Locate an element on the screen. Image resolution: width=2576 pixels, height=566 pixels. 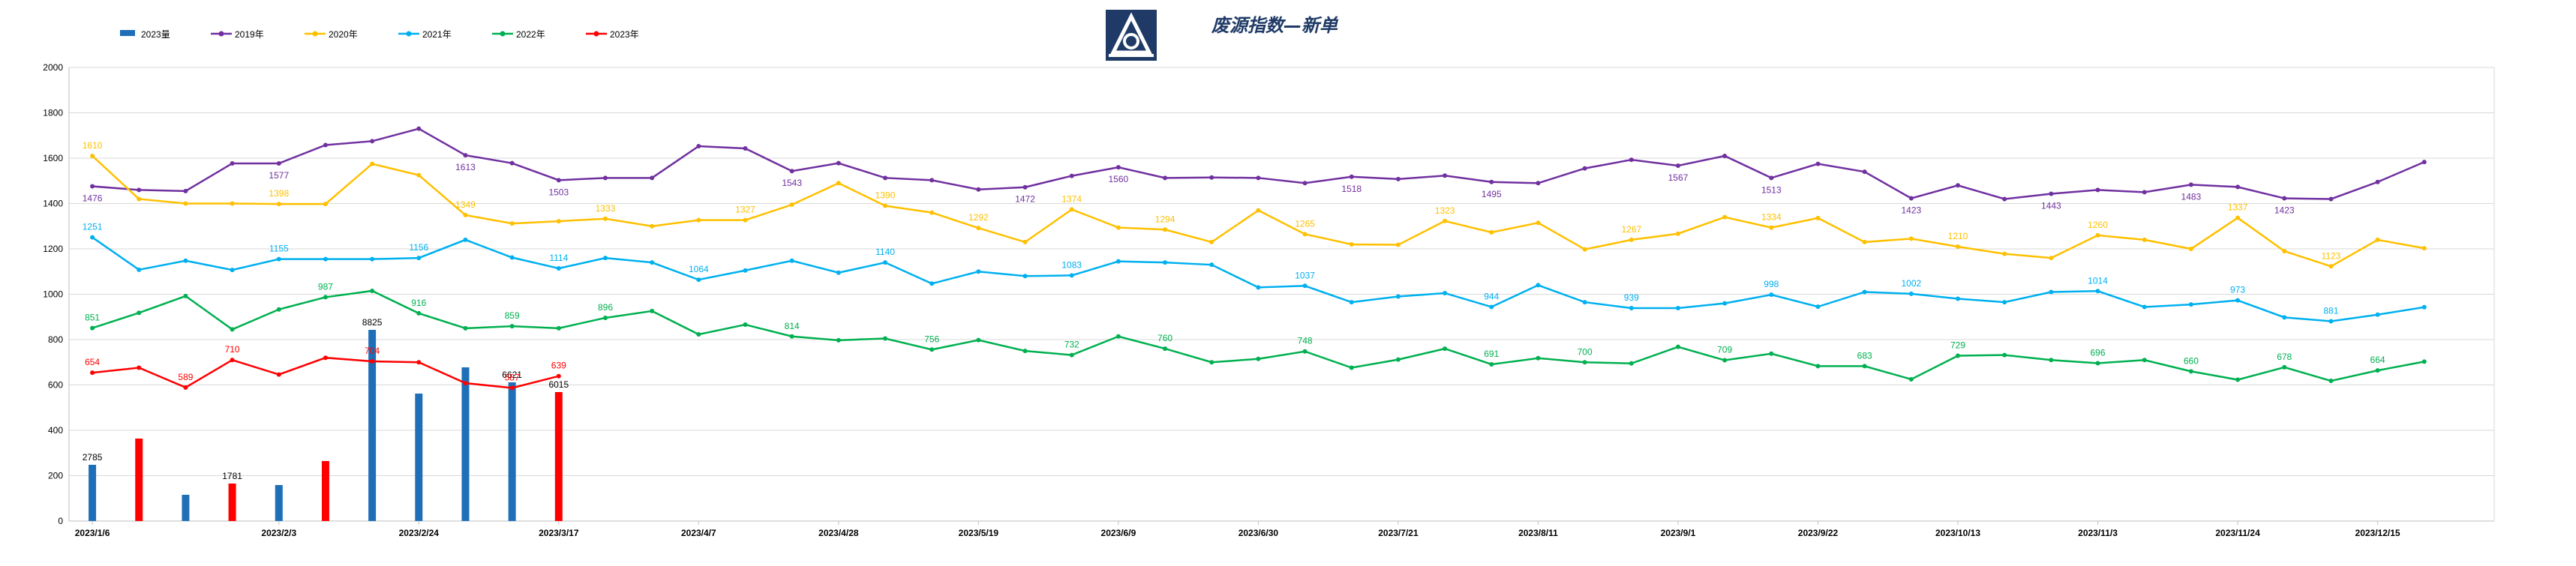
x-tick-label: 2023/6/30 is located at coordinates (1258, 533).